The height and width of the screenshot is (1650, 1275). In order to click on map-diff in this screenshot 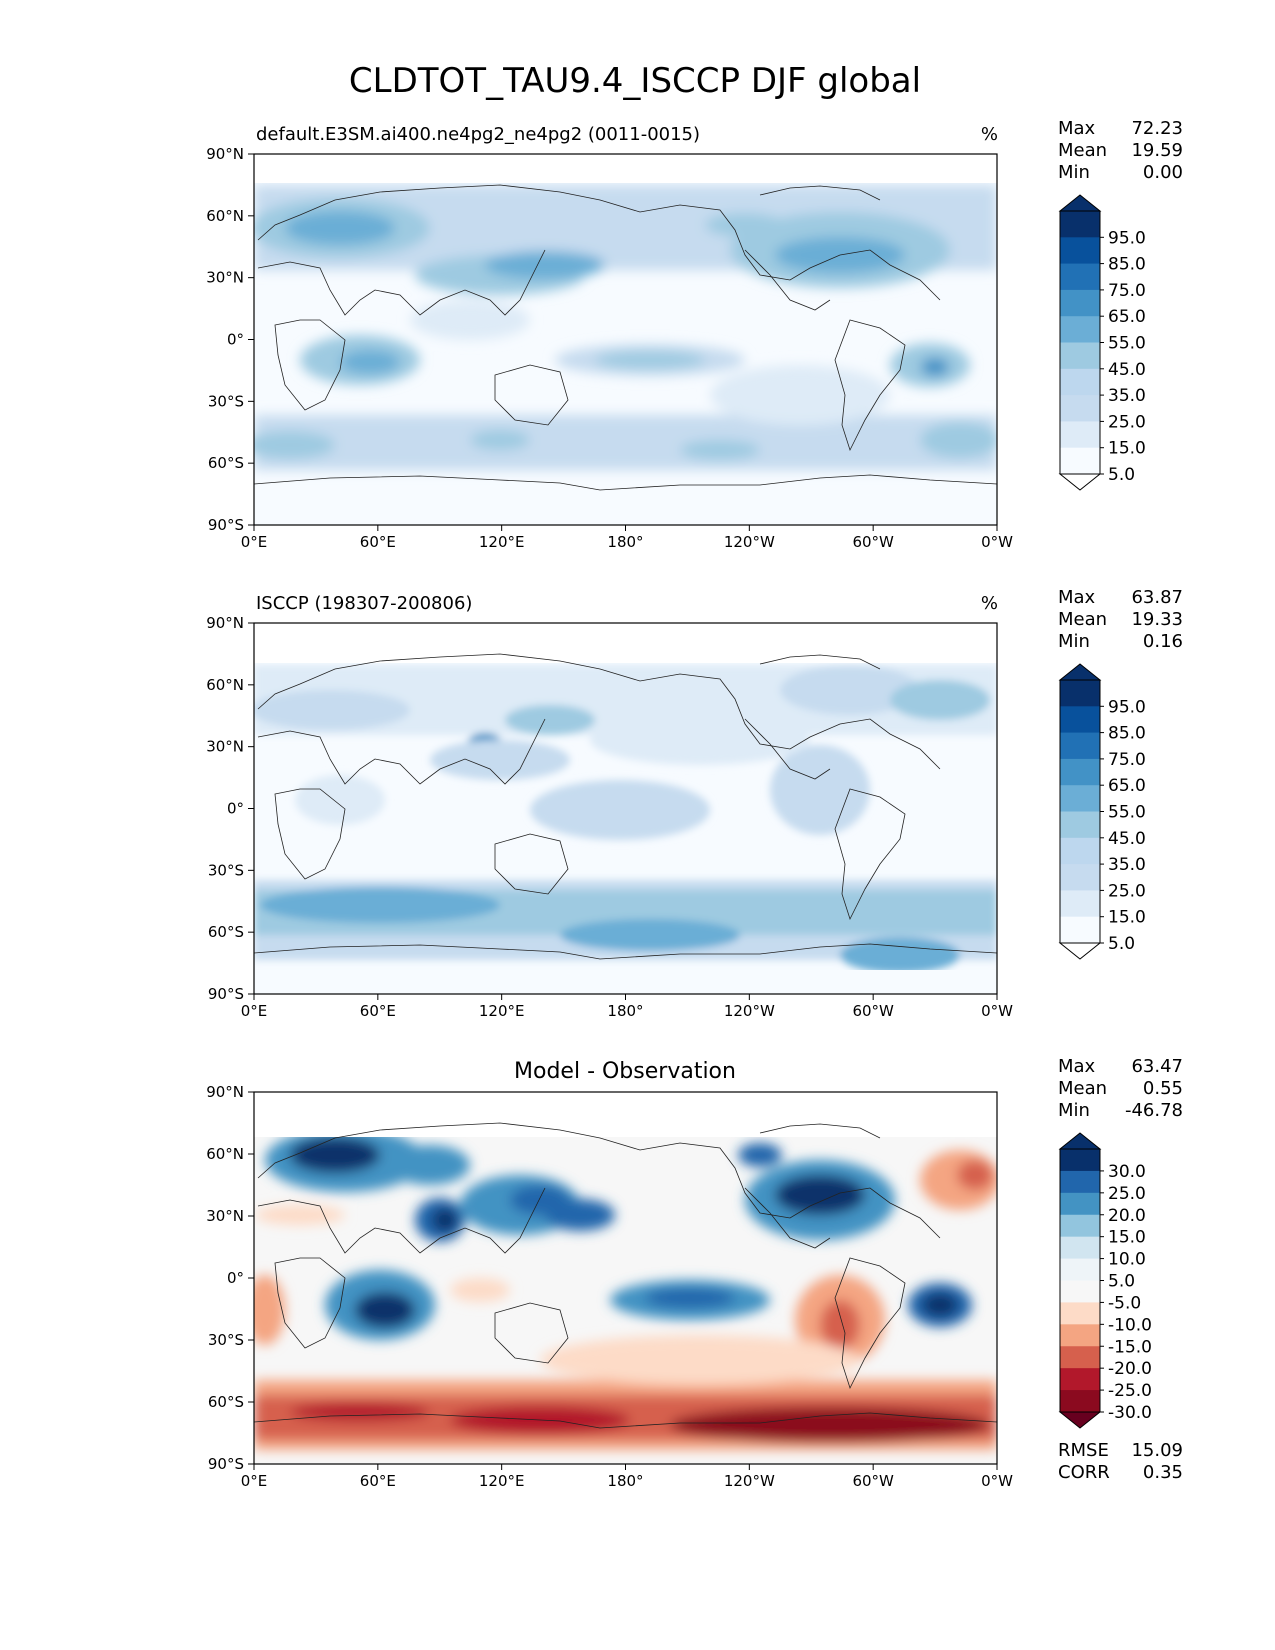, I will do `click(625, 1278)`.